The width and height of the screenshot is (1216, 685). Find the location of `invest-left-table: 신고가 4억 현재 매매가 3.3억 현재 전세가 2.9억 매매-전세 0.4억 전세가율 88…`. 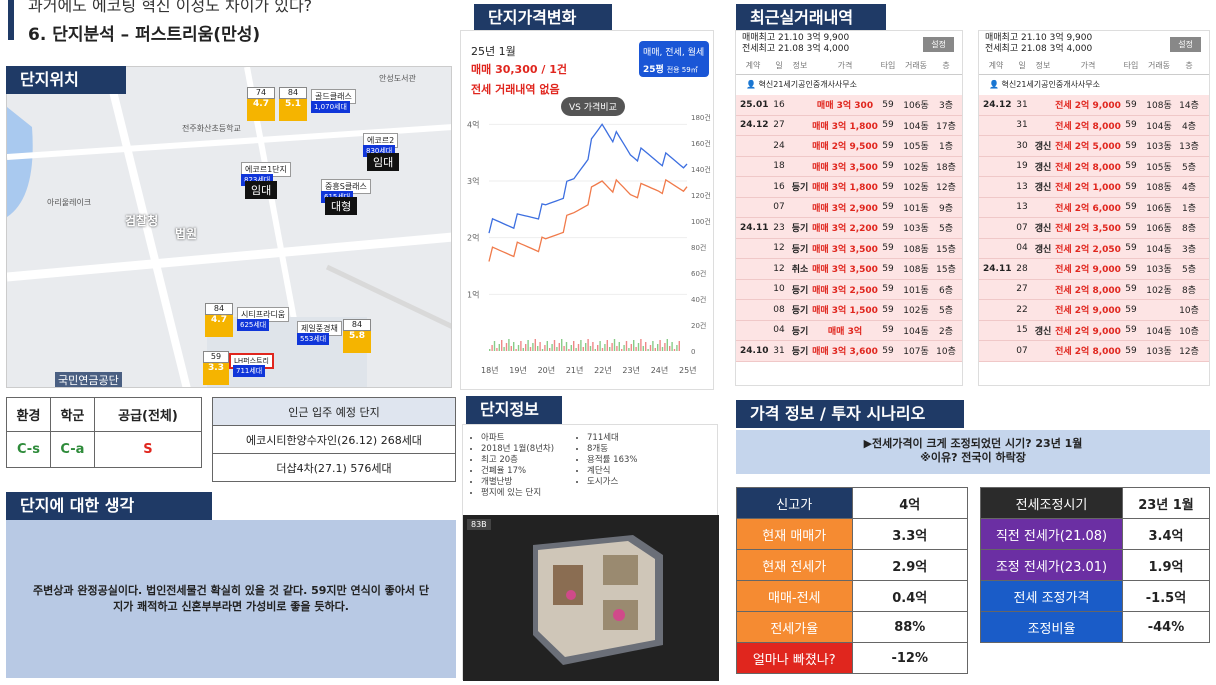

invest-left-table: 신고가 4억 현재 매매가 3.3억 현재 전세가 2.9억 매매-전세 0.4억 전세가율 88… is located at coordinates (852, 580).